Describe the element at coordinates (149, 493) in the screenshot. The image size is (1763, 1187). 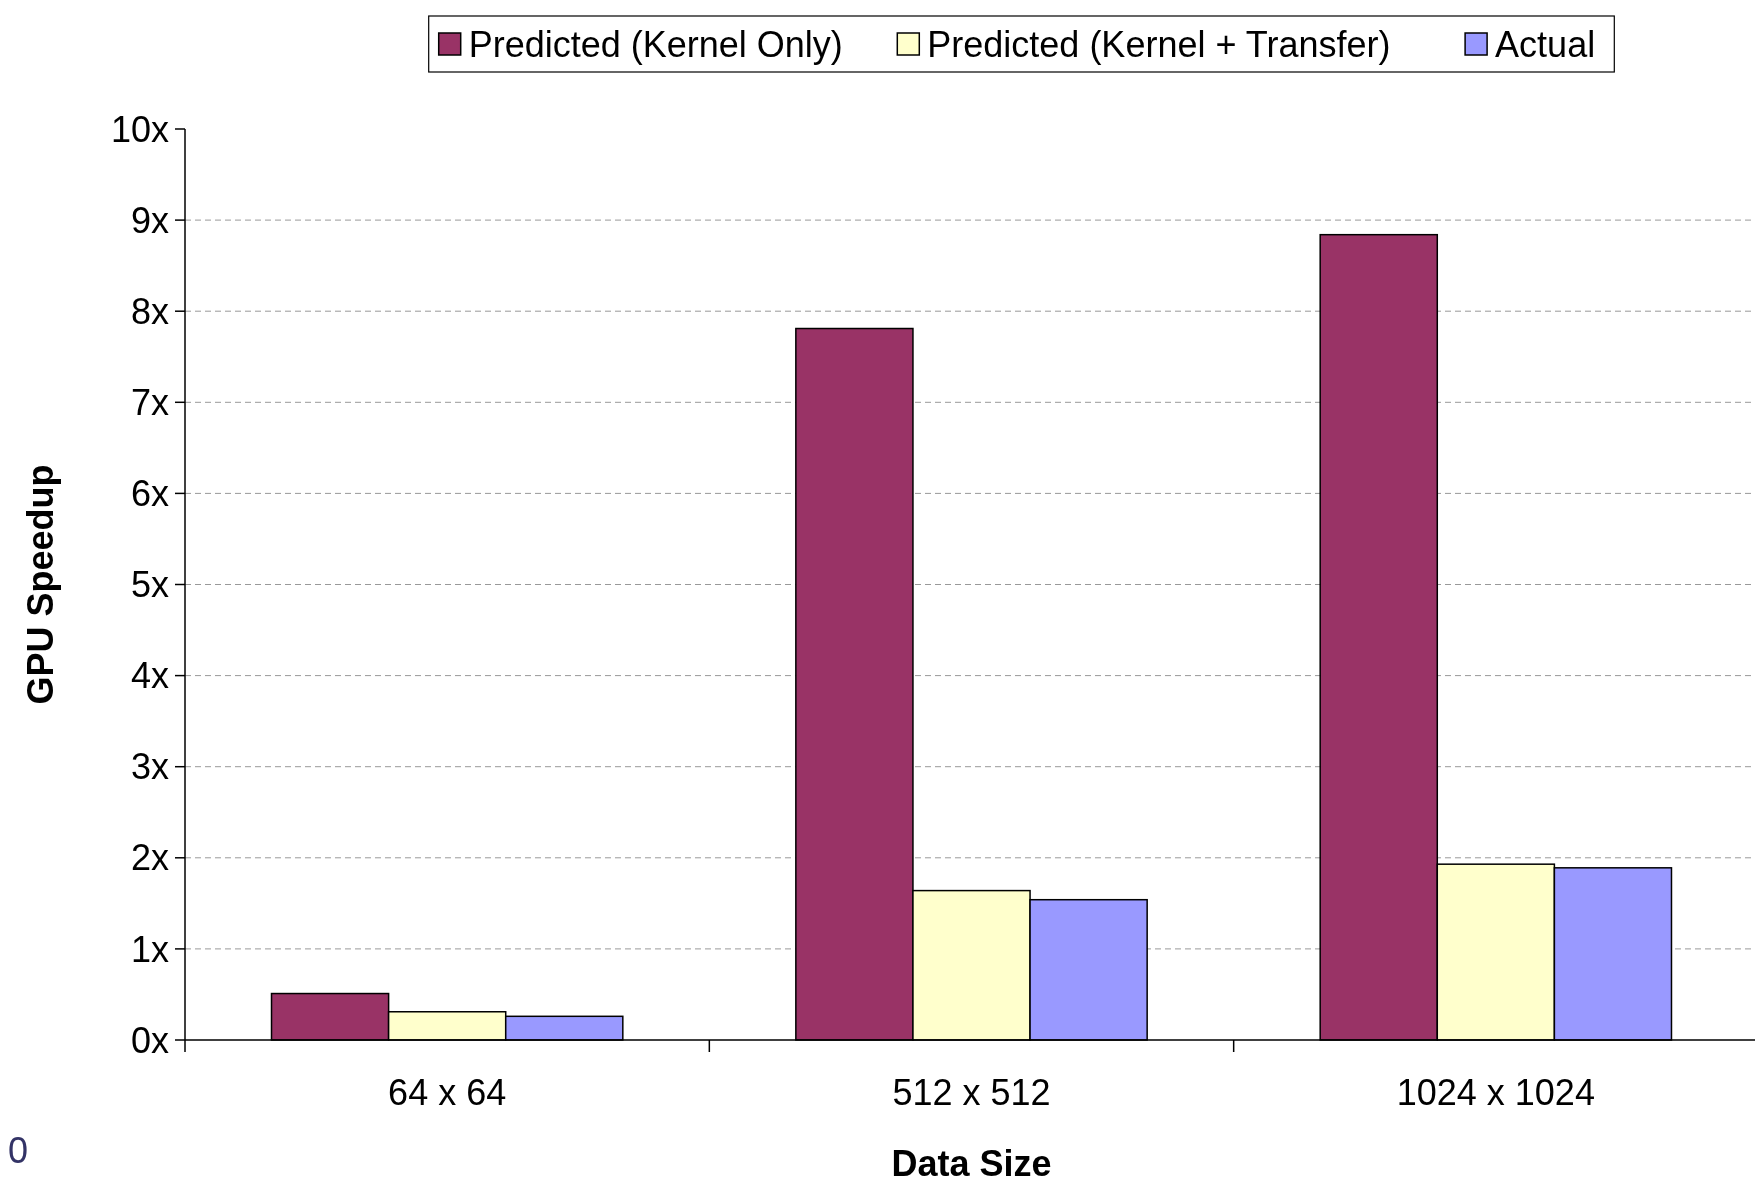
I see `y-tick-label: 6x` at that location.